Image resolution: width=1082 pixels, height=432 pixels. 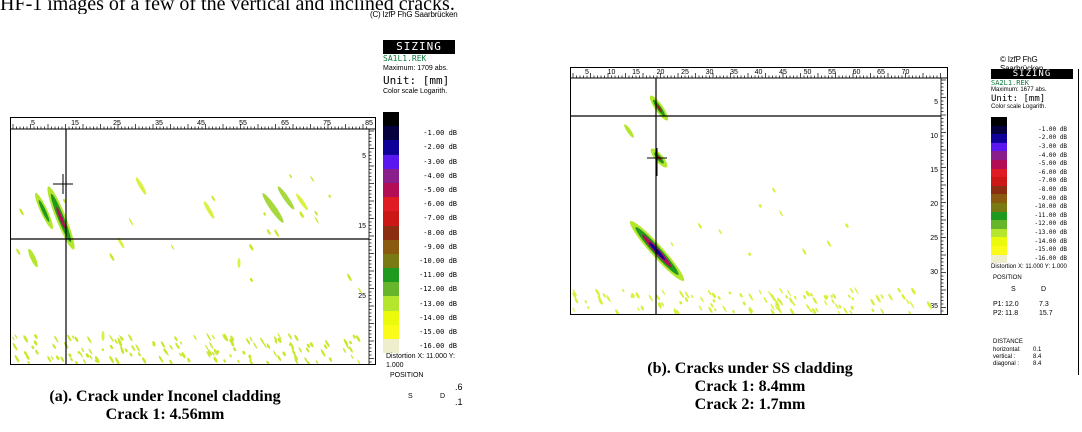 I want to click on color-scale-row: -8.00 dB, so click(x=423, y=232).